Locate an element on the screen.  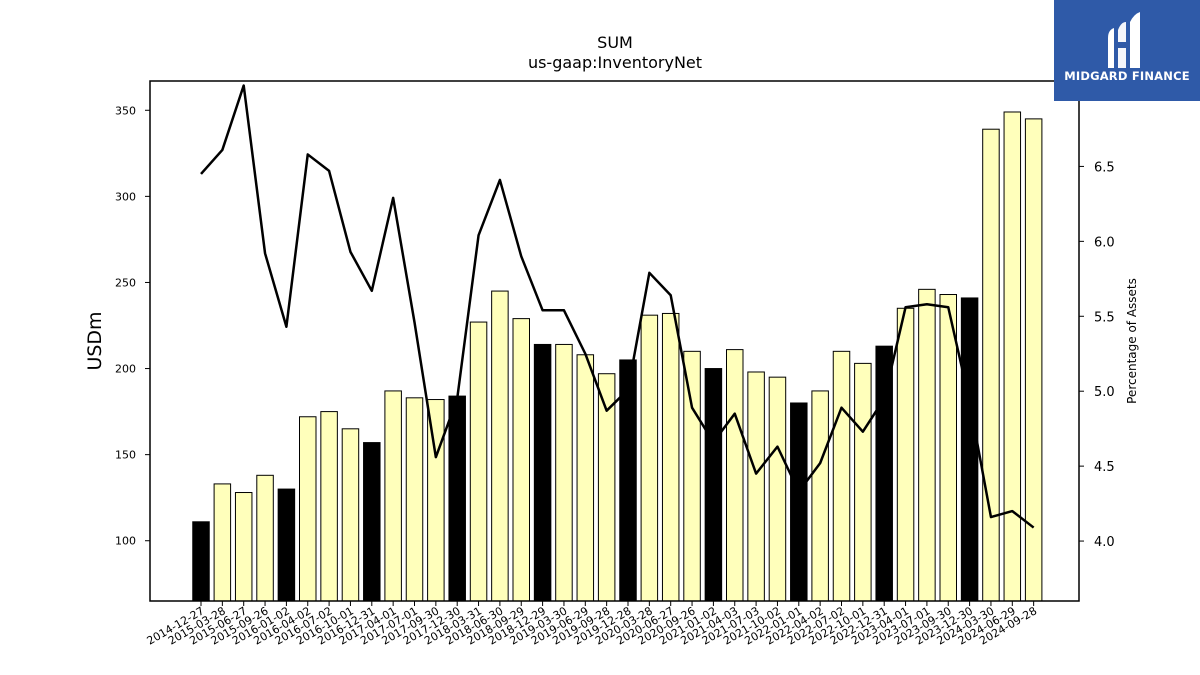
y-tick-label: 100 is located at coordinates (125, 541).